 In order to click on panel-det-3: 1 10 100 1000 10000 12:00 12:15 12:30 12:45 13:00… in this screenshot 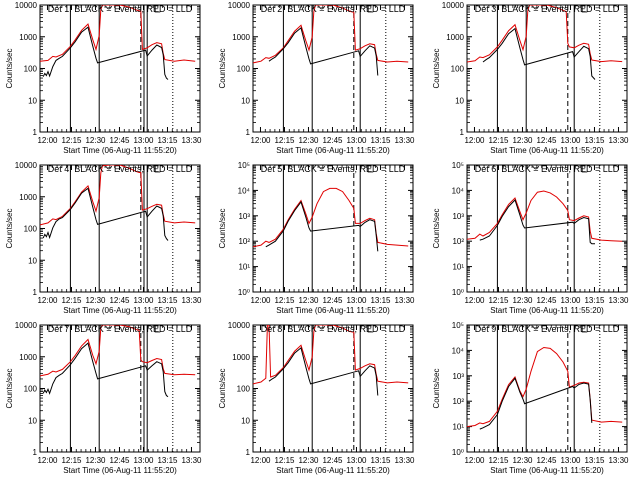, I will do `click(530, 78)`.